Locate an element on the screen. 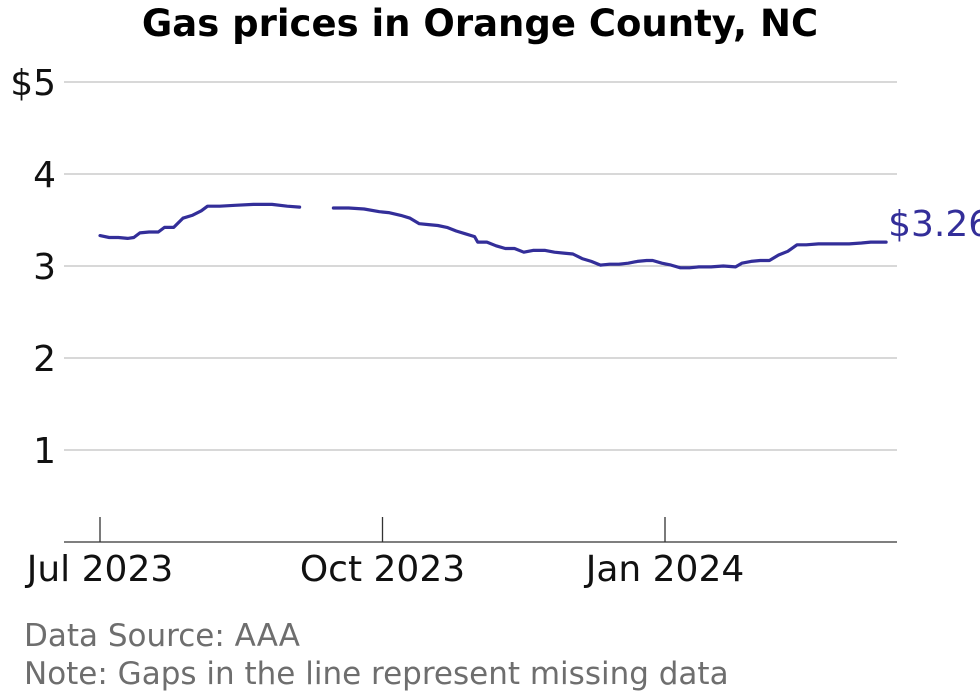  data-source-note: Data Source: AAA is located at coordinates (162, 636).